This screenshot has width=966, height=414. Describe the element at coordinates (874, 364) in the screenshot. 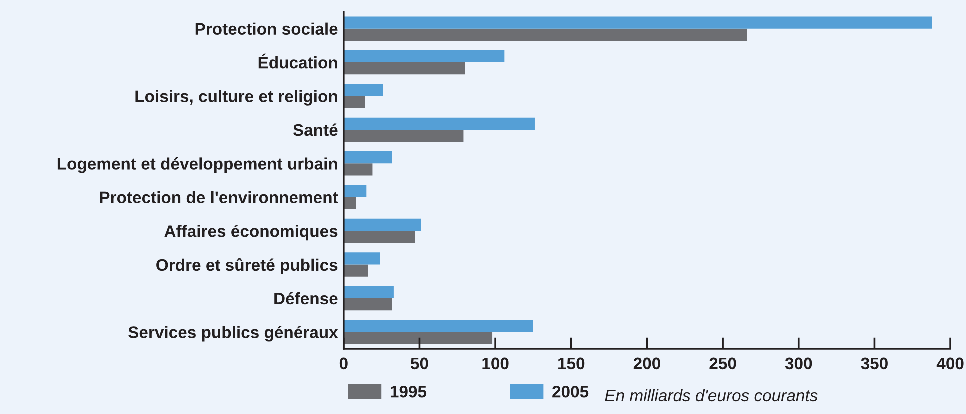

I see `x-tick-label: 350` at that location.